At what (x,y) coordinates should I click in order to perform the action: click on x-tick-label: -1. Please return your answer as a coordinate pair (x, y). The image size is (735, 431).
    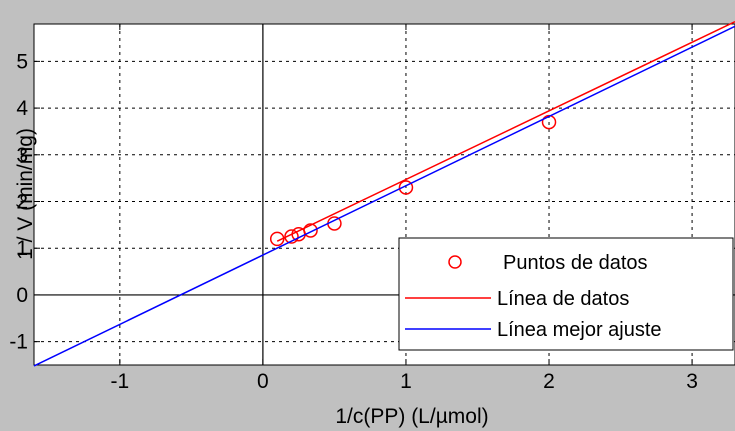
    Looking at the image, I should click on (119, 381).